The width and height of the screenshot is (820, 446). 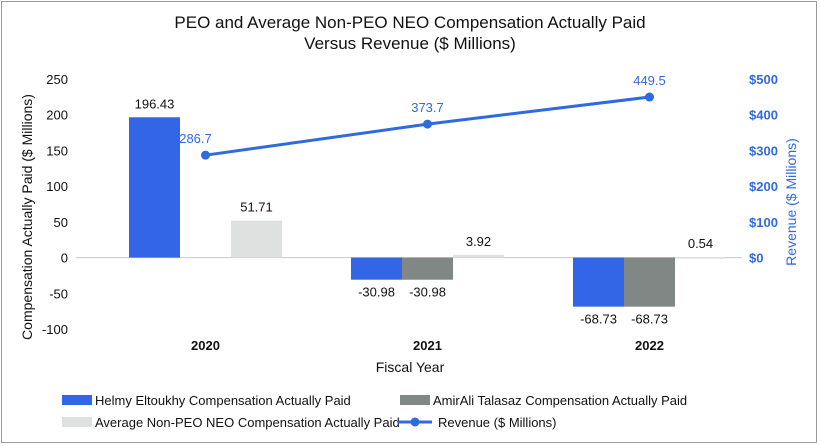 I want to click on right-axis-title: Revenue ($ Millions), so click(x=791, y=202).